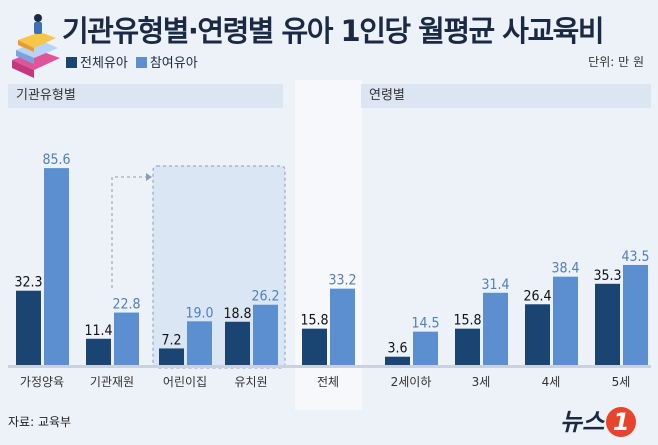 The image size is (658, 445). What do you see at coordinates (71, 62) in the screenshot?
I see `legend-swatch-total` at bounding box center [71, 62].